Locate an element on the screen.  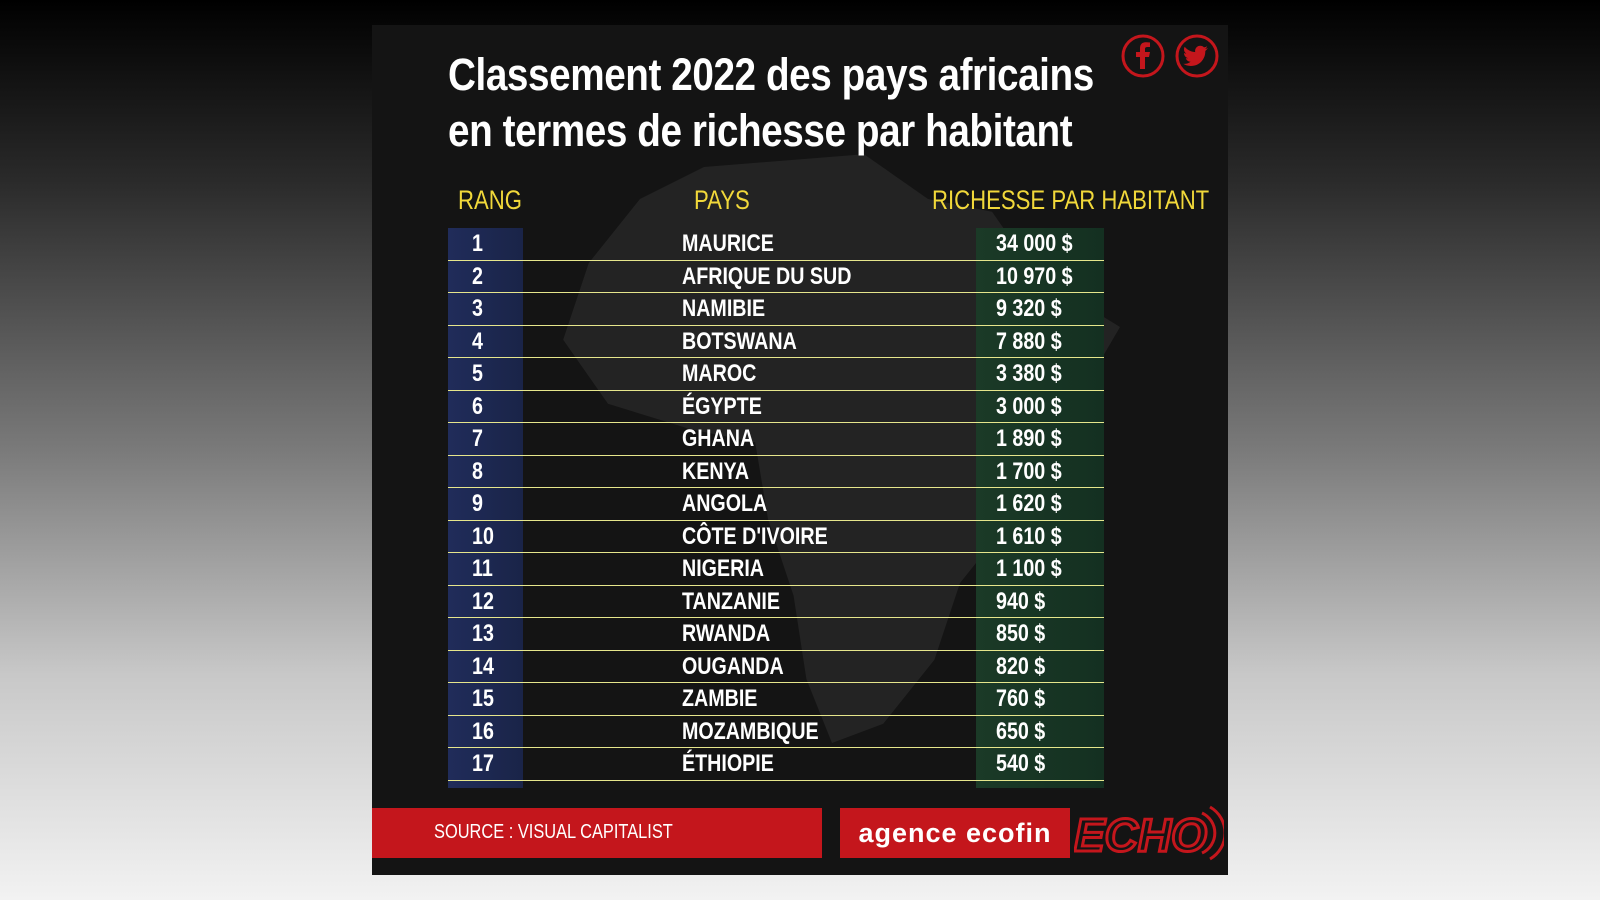
country-cell: MAROC is located at coordinates (719, 373).